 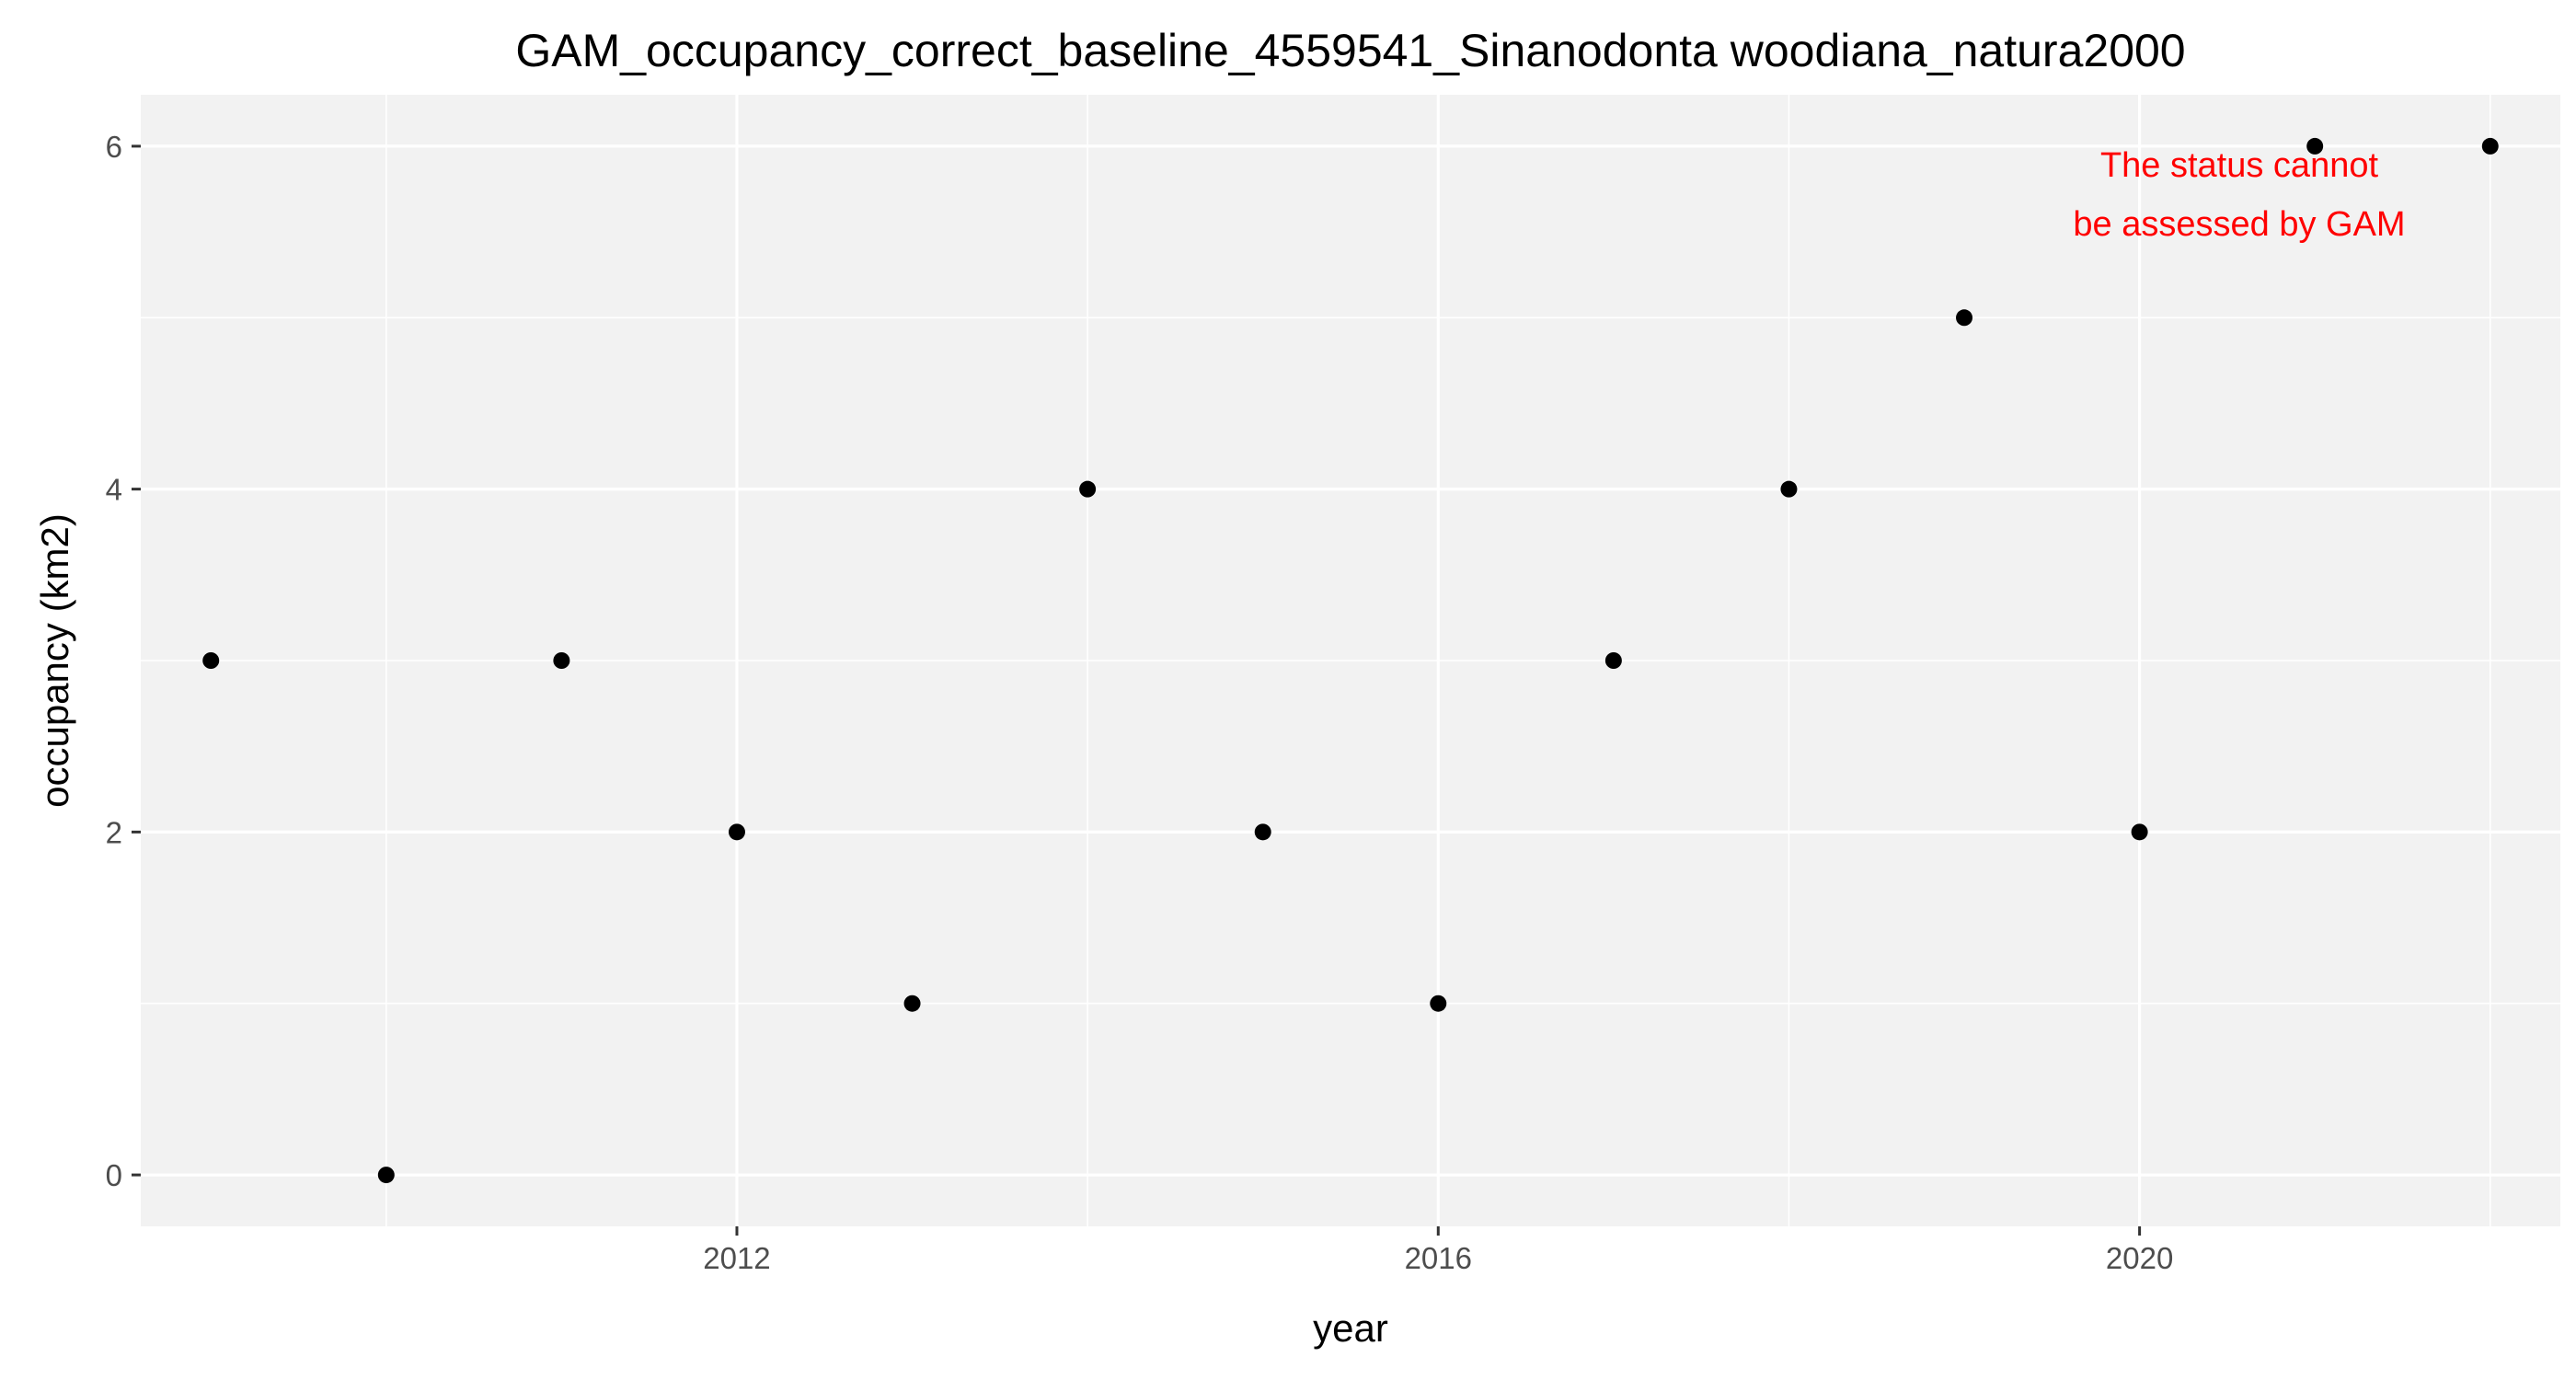 What do you see at coordinates (2139, 1258) in the screenshot?
I see `x-tick-label: 2020` at bounding box center [2139, 1258].